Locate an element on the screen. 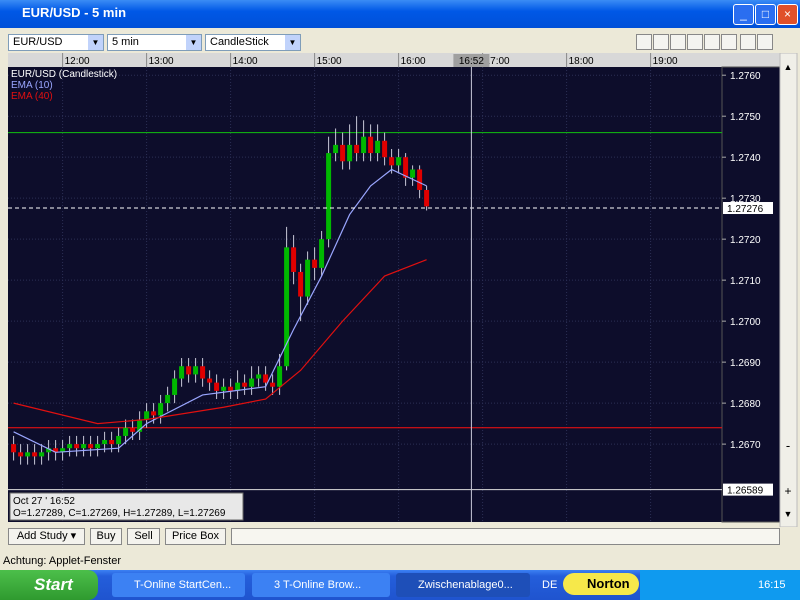 The height and width of the screenshot is (600, 800). buy-button: Buy is located at coordinates (106, 536).